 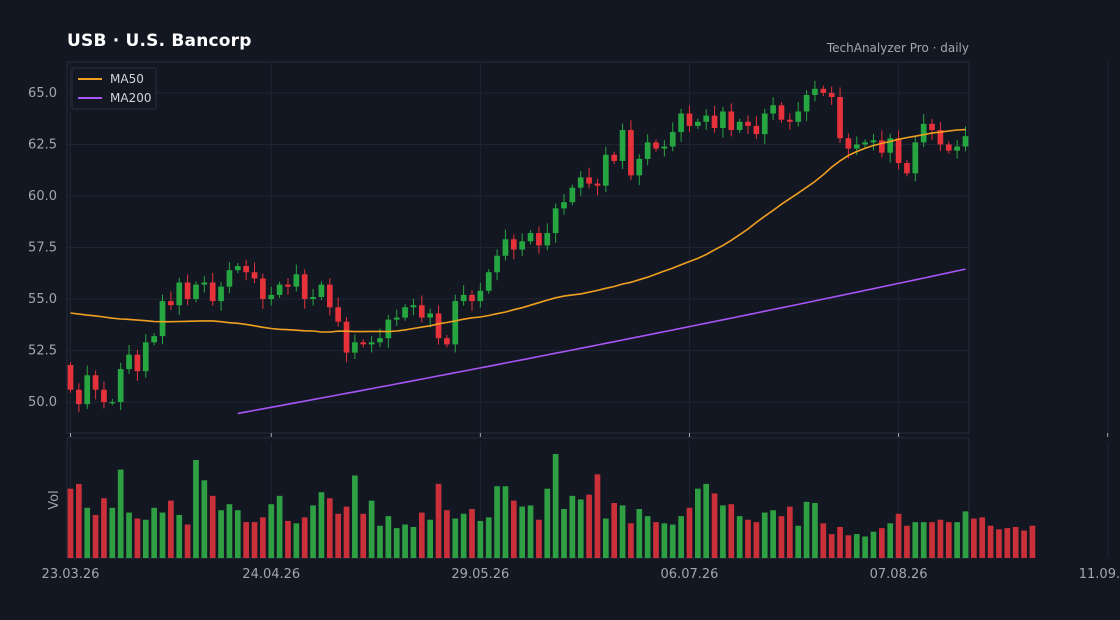 I want to click on price-tick-label: 57.5, so click(x=42, y=248).